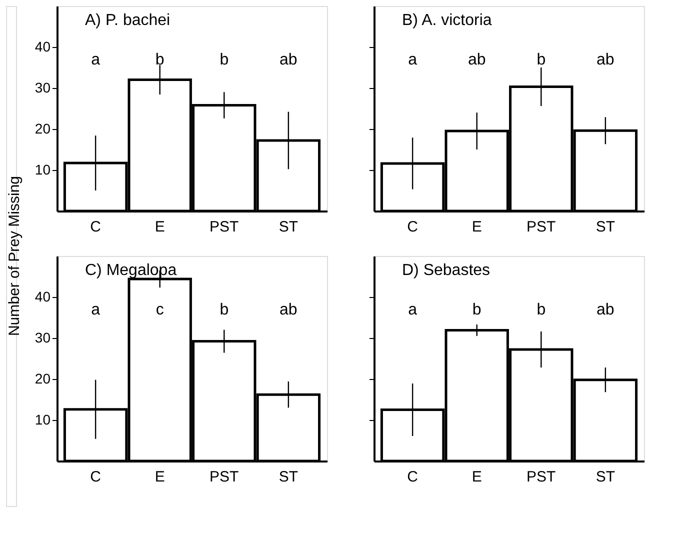 This screenshot has height=558, width=698. I want to click on y-axis-title: Number of Prey Missing, so click(14, 256).